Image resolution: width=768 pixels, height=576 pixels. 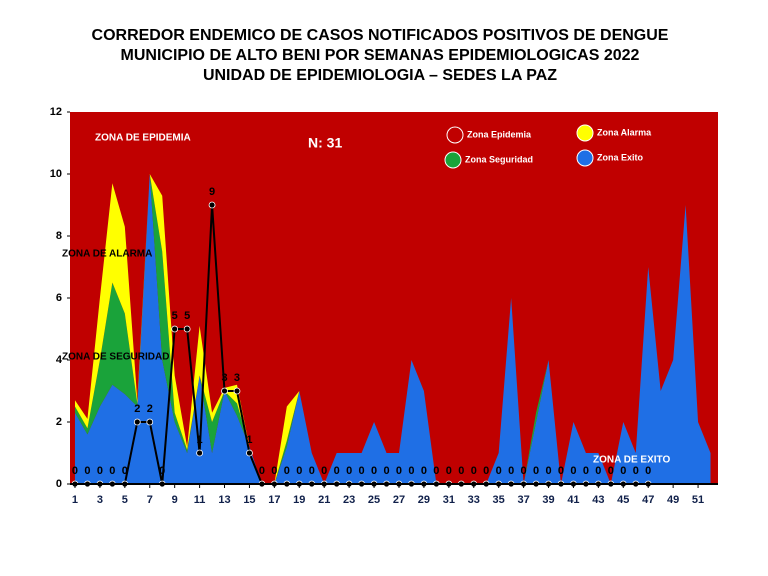 What do you see at coordinates (299, 500) in the screenshot?
I see `x-tick-label: 19` at bounding box center [299, 500].